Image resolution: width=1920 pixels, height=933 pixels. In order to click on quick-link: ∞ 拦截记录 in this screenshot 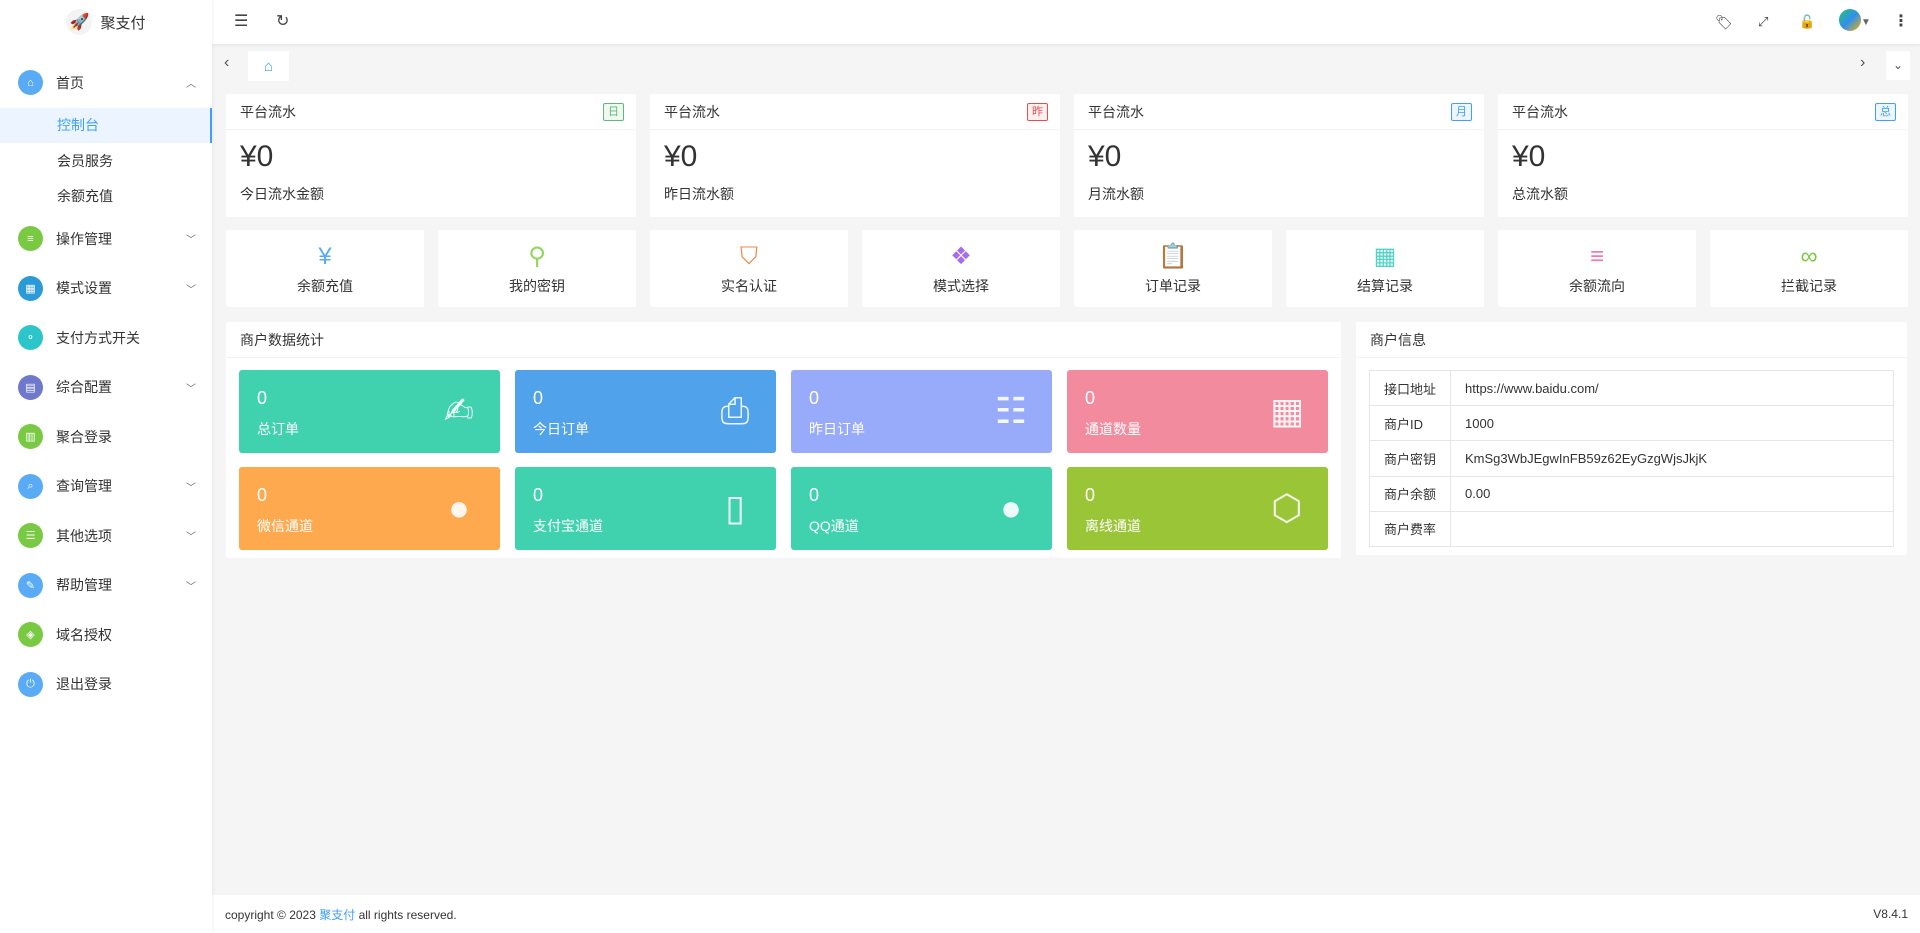, I will do `click(1809, 268)`.